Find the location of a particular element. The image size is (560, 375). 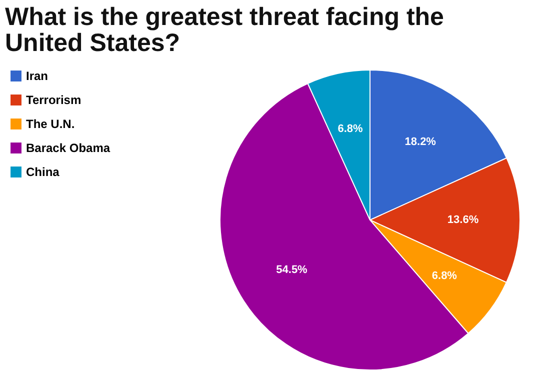

legend-label: The U.N. is located at coordinates (50, 124).